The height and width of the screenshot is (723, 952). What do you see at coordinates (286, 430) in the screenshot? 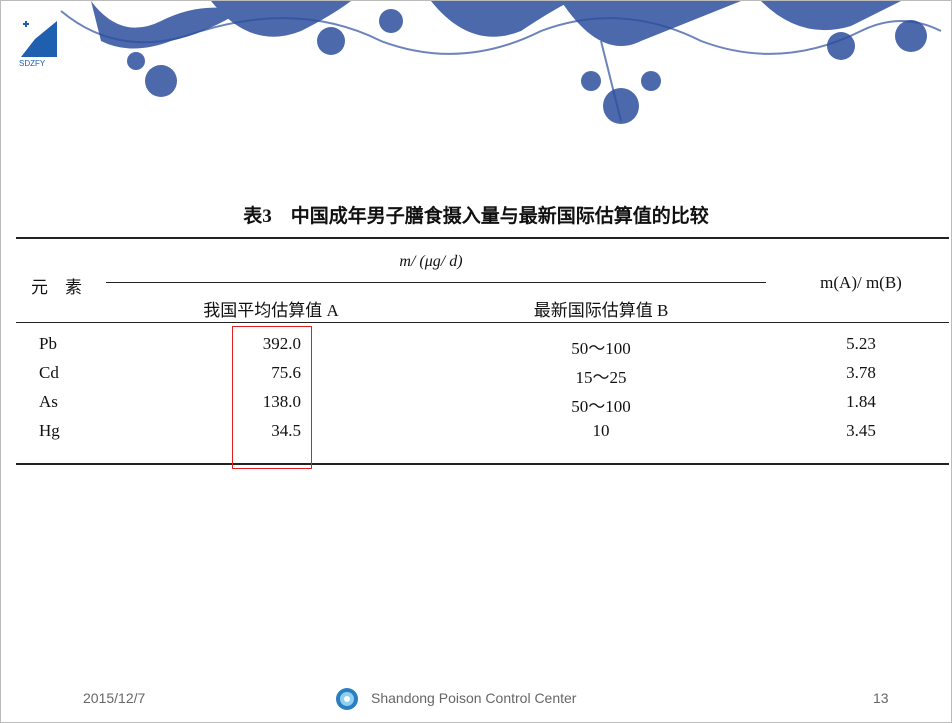
I see `cell-value-a: 34.5` at bounding box center [286, 430].